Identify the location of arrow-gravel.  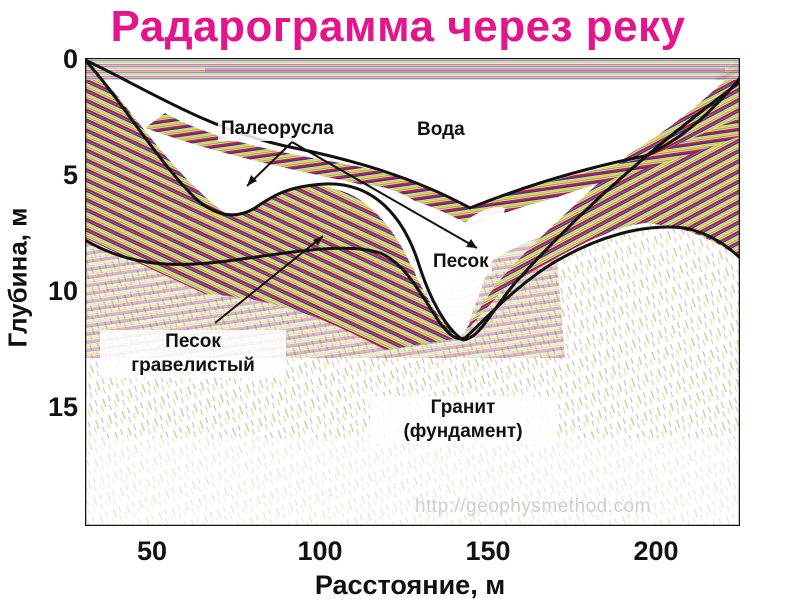
(269, 279).